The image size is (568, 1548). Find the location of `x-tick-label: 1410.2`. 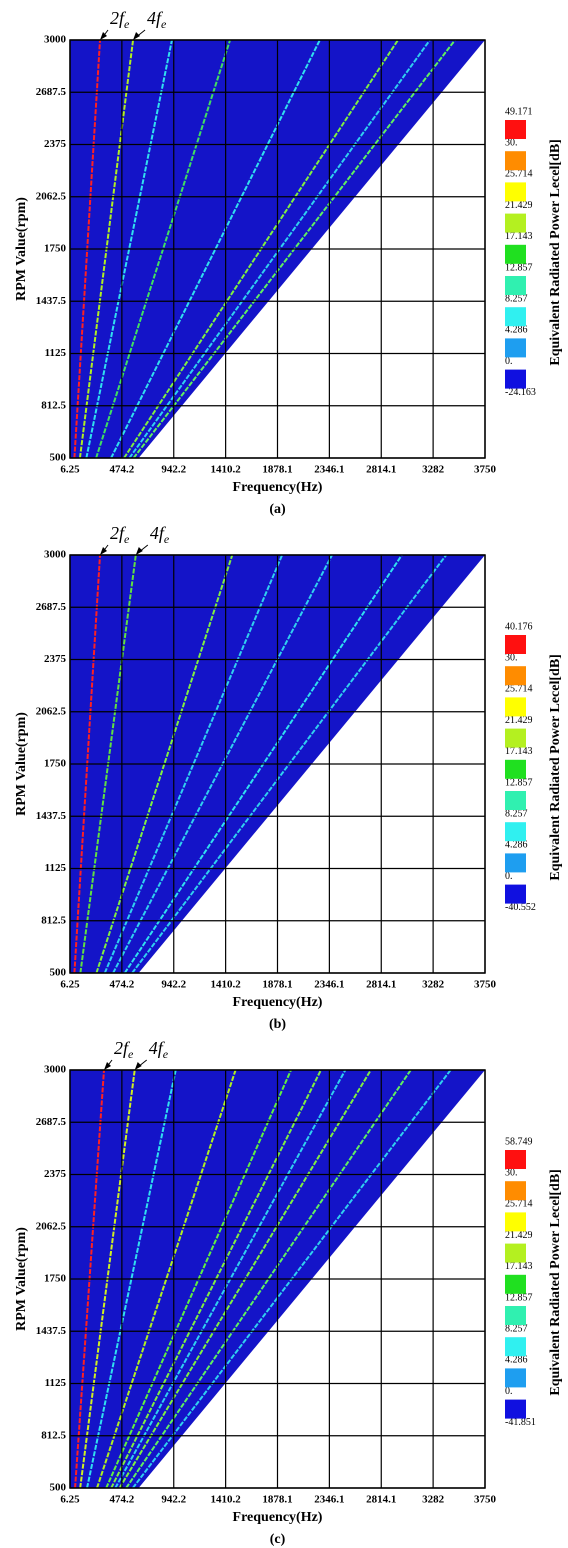

x-tick-label: 1410.2 is located at coordinates (226, 470).